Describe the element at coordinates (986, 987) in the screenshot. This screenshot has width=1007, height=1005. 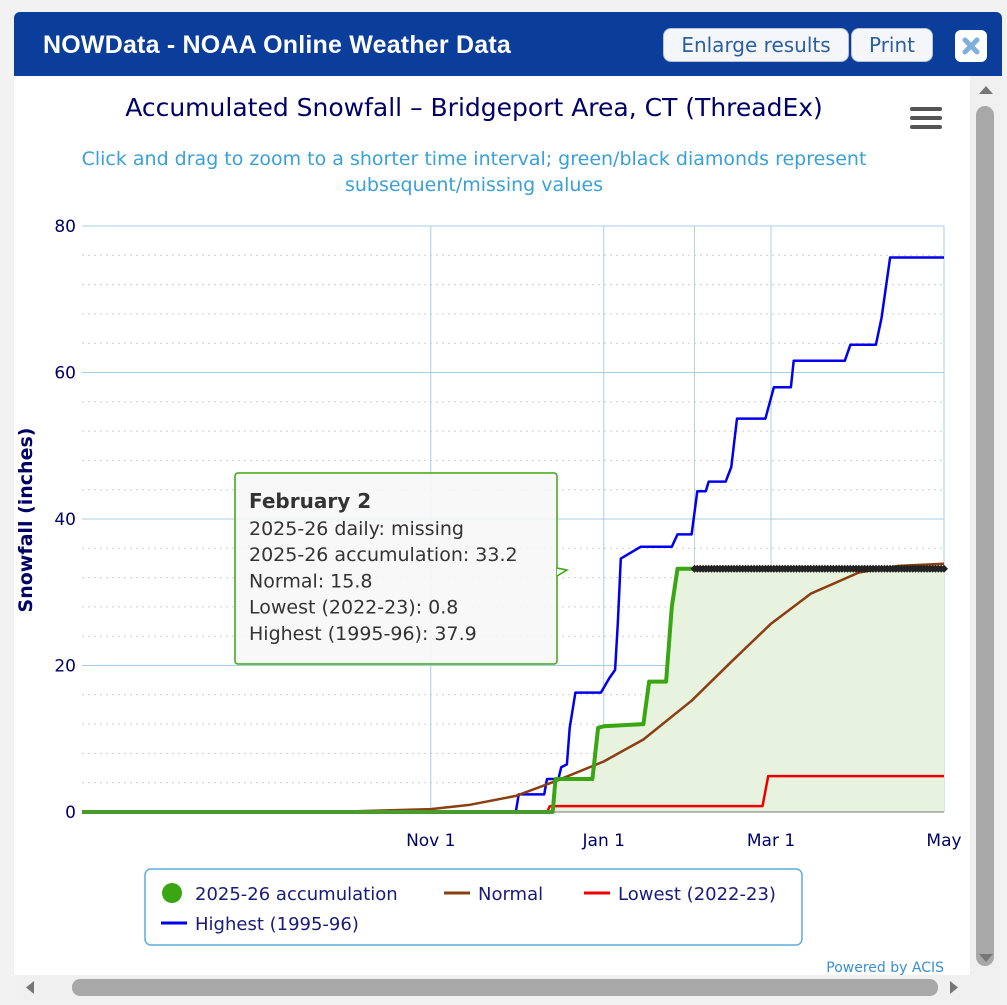
I see `scrollbar-corner` at that location.